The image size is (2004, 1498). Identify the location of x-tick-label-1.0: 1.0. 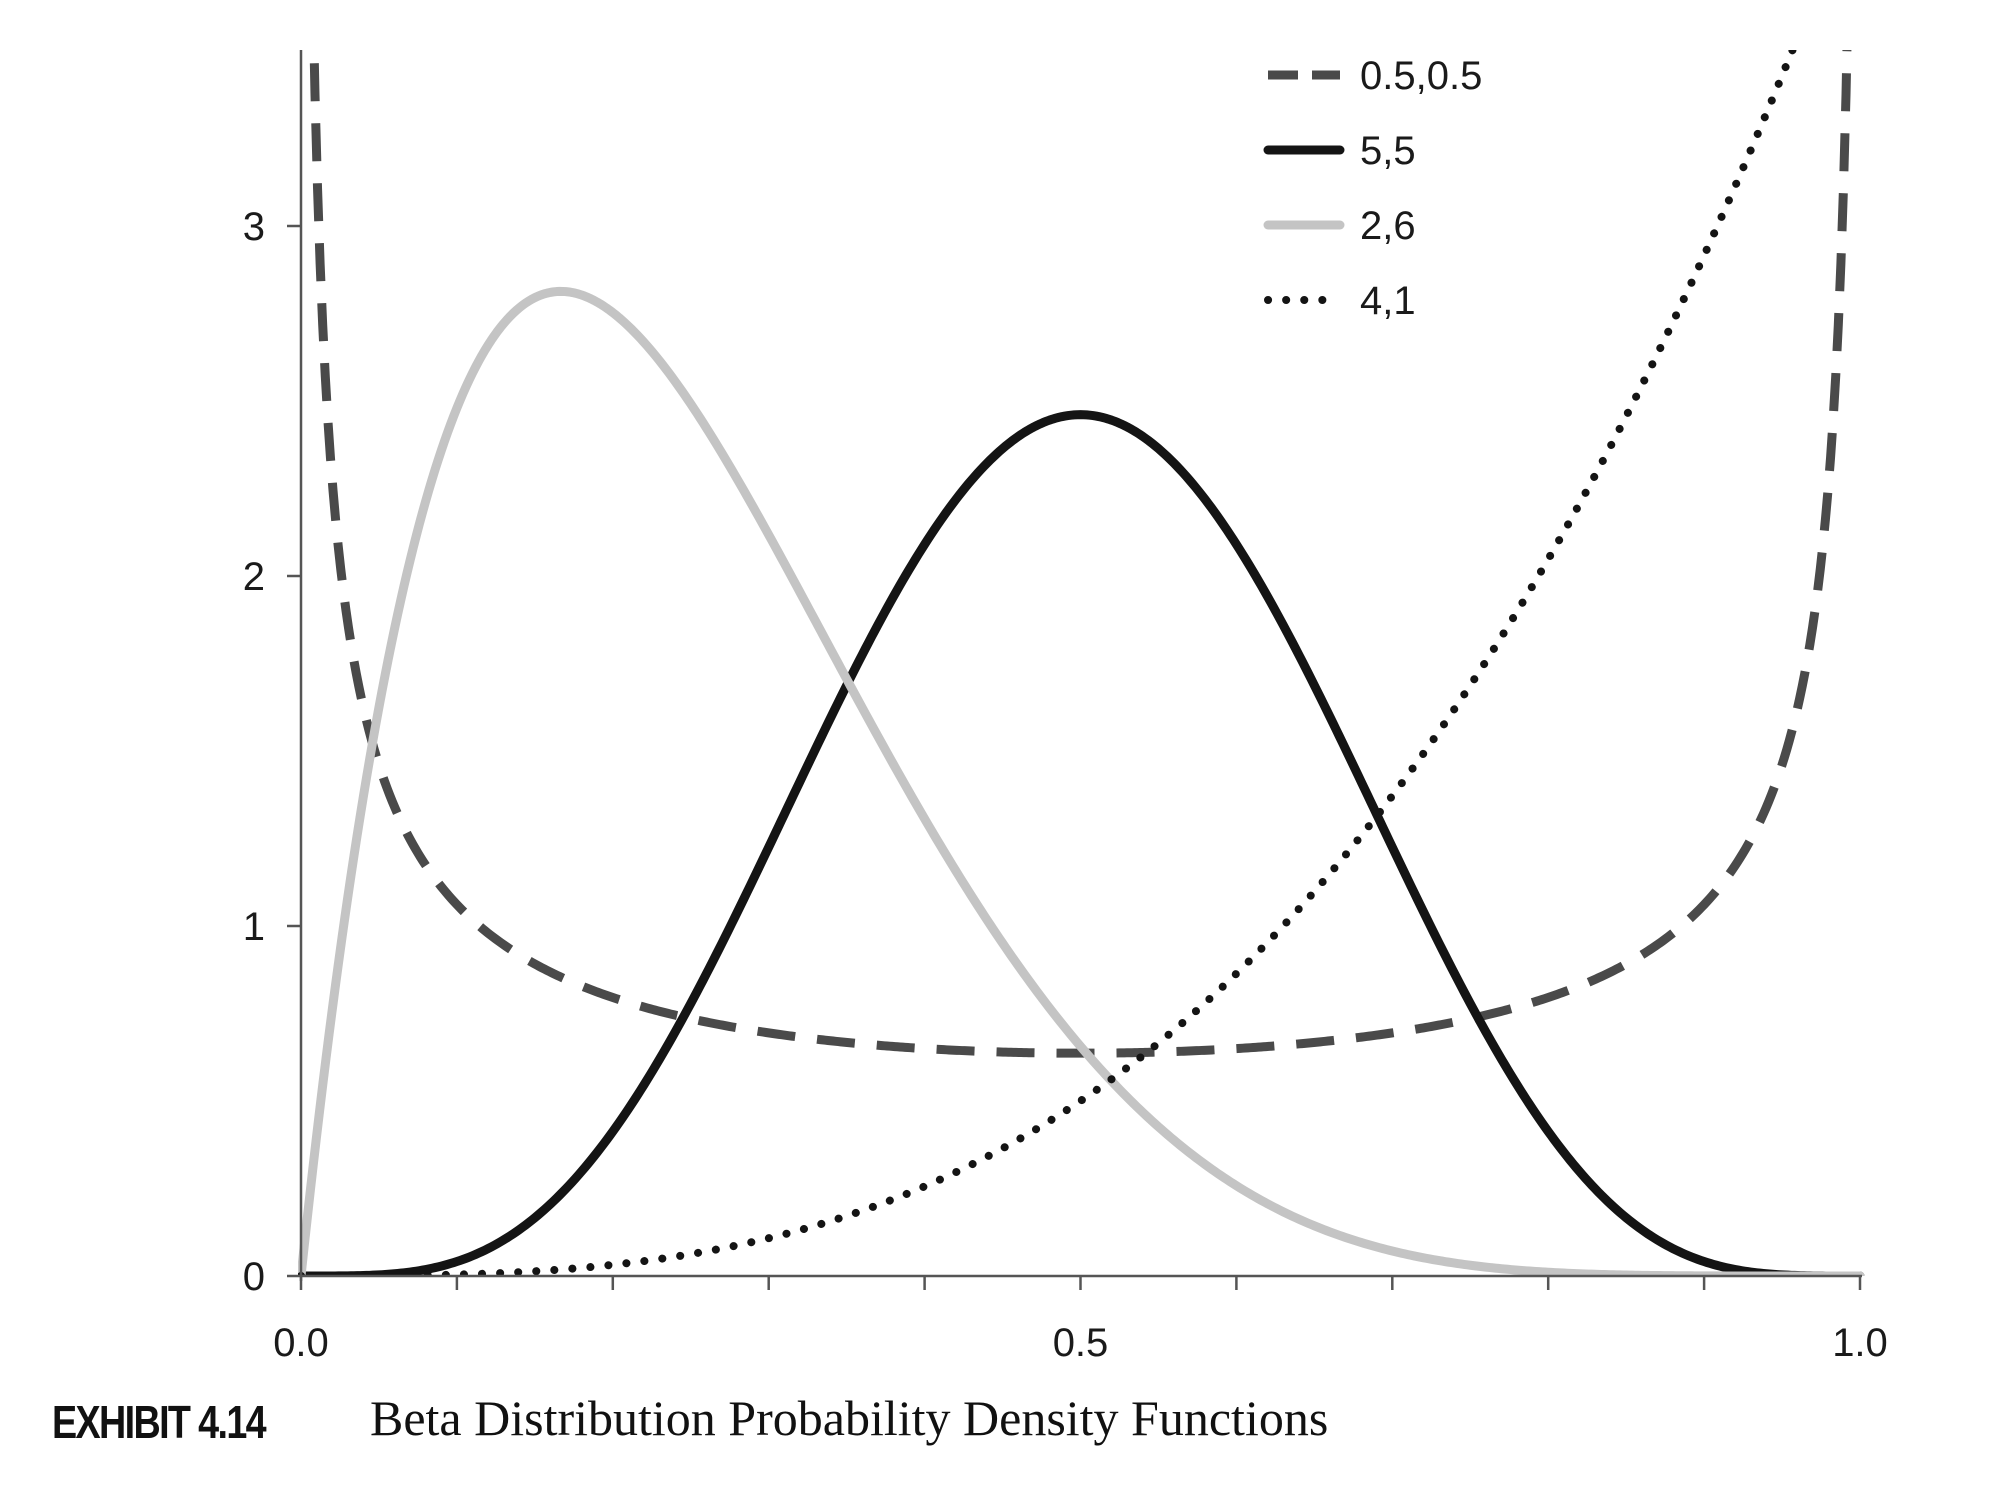
(1860, 1343).